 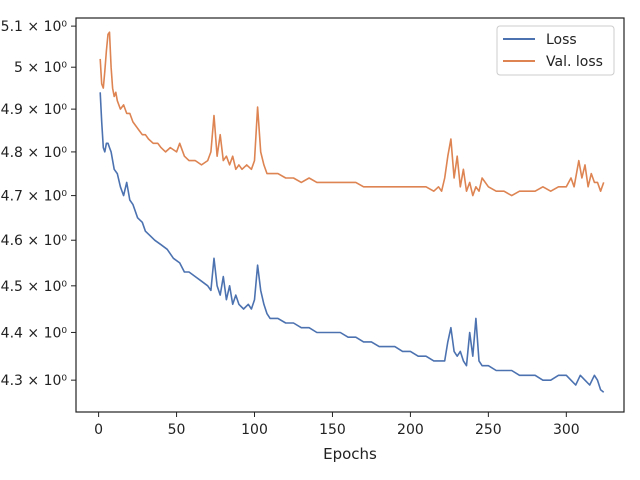 I want to click on x-tick-label-100: 100, so click(x=254, y=430).